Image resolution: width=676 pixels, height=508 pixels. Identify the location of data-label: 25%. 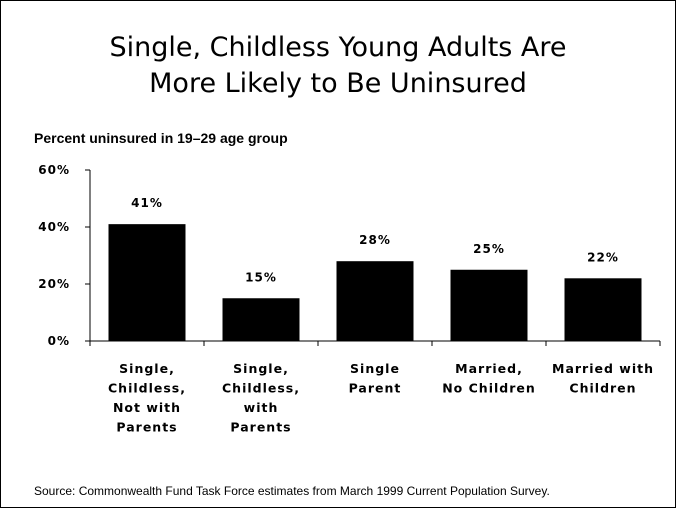
(489, 249).